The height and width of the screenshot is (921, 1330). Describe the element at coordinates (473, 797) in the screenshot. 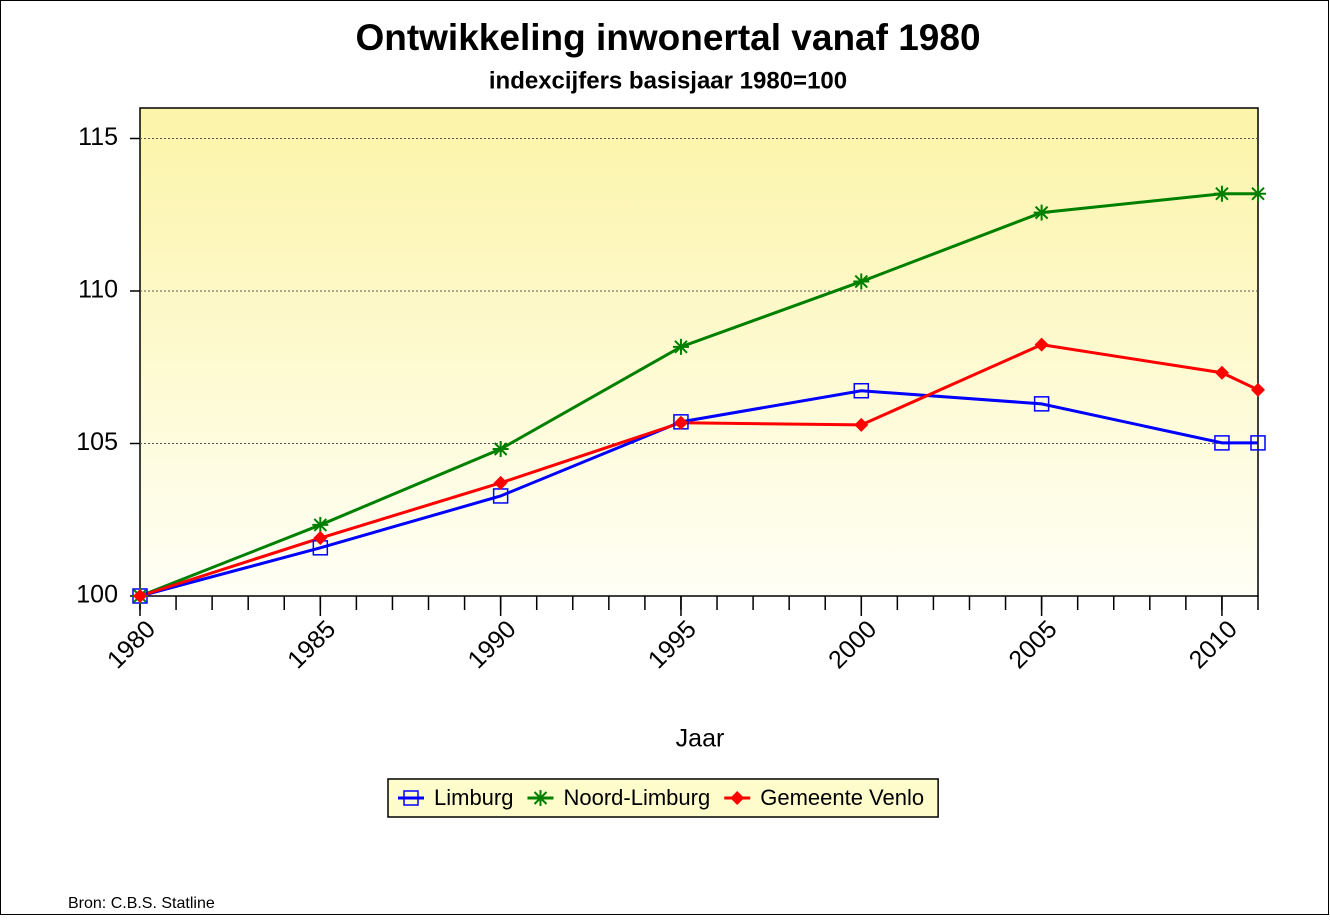

I see `legend-label: Limburg` at that location.